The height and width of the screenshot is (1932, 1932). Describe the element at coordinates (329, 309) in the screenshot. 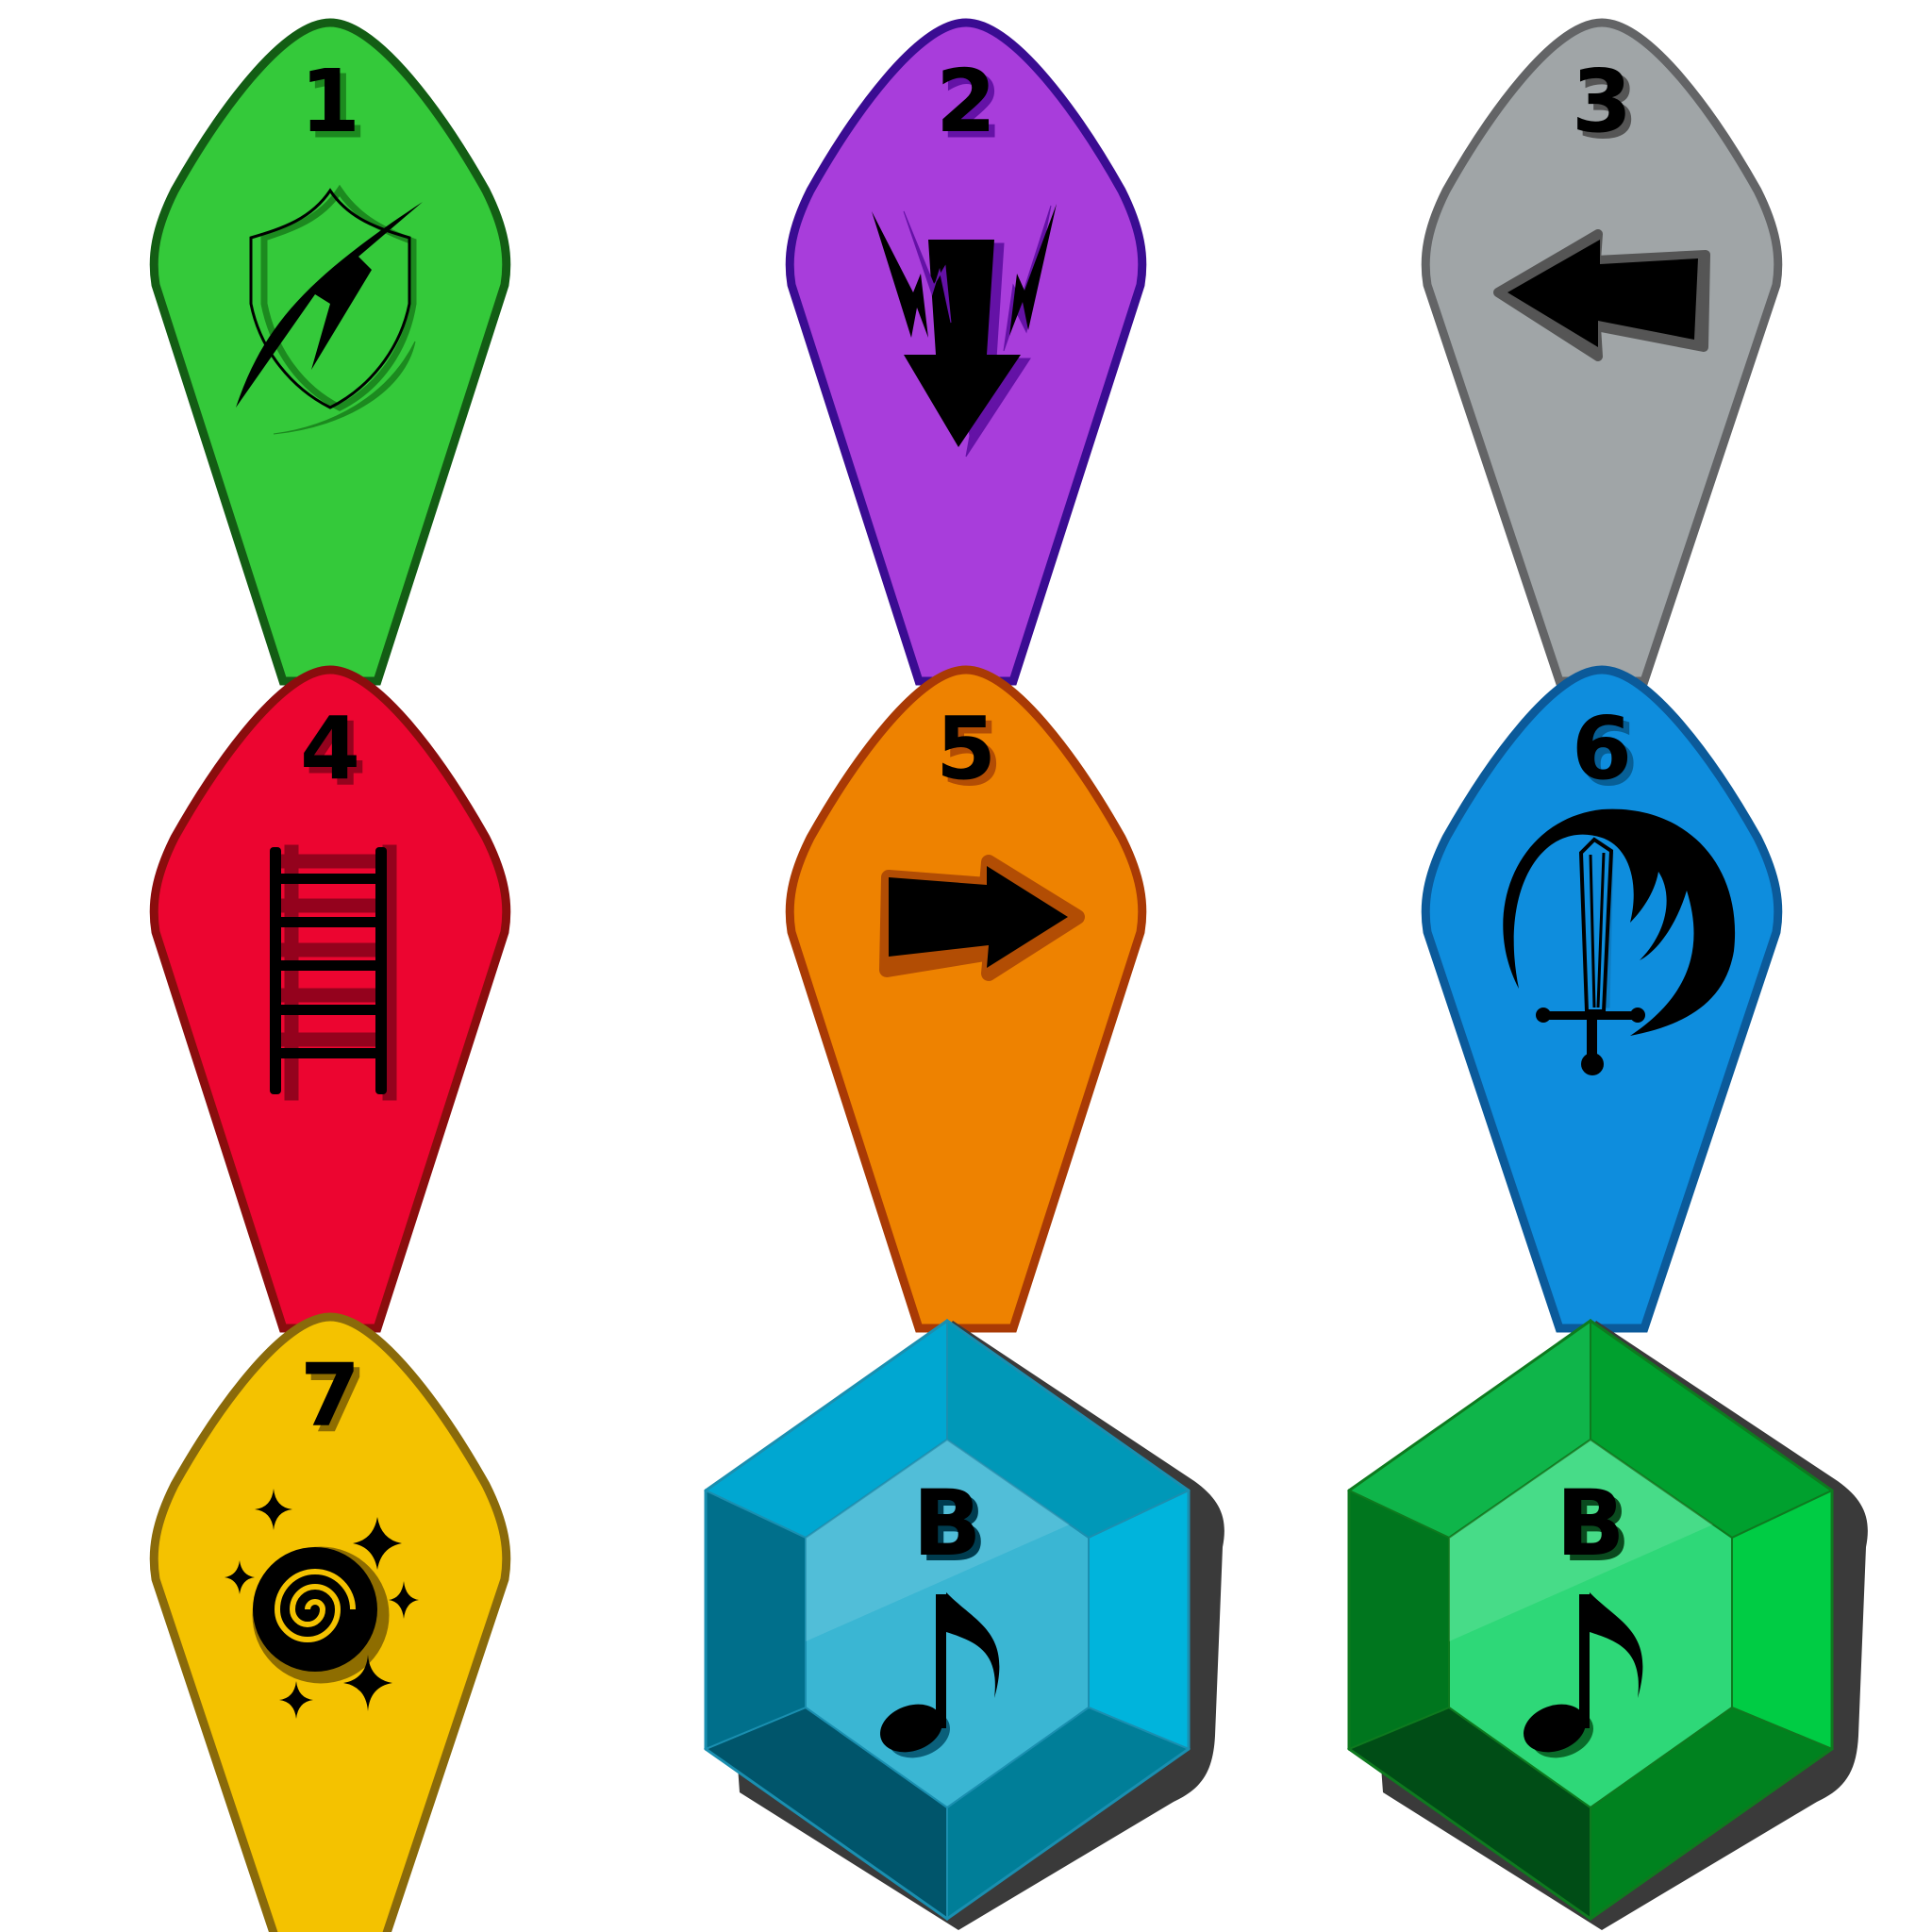

I see `broken-shield-icon` at that location.